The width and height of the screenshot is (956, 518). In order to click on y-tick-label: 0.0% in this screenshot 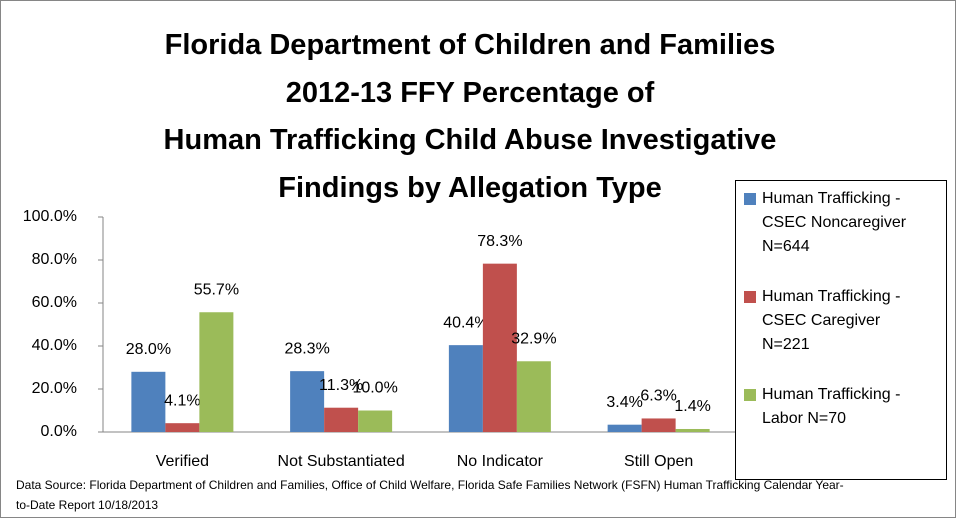, I will do `click(59, 431)`.